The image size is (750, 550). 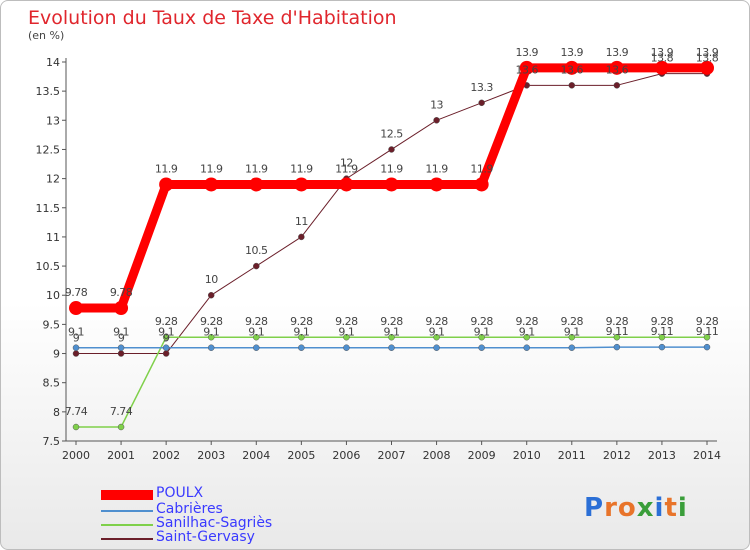 I want to click on y-tick-label: 9.5, so click(x=52, y=324).